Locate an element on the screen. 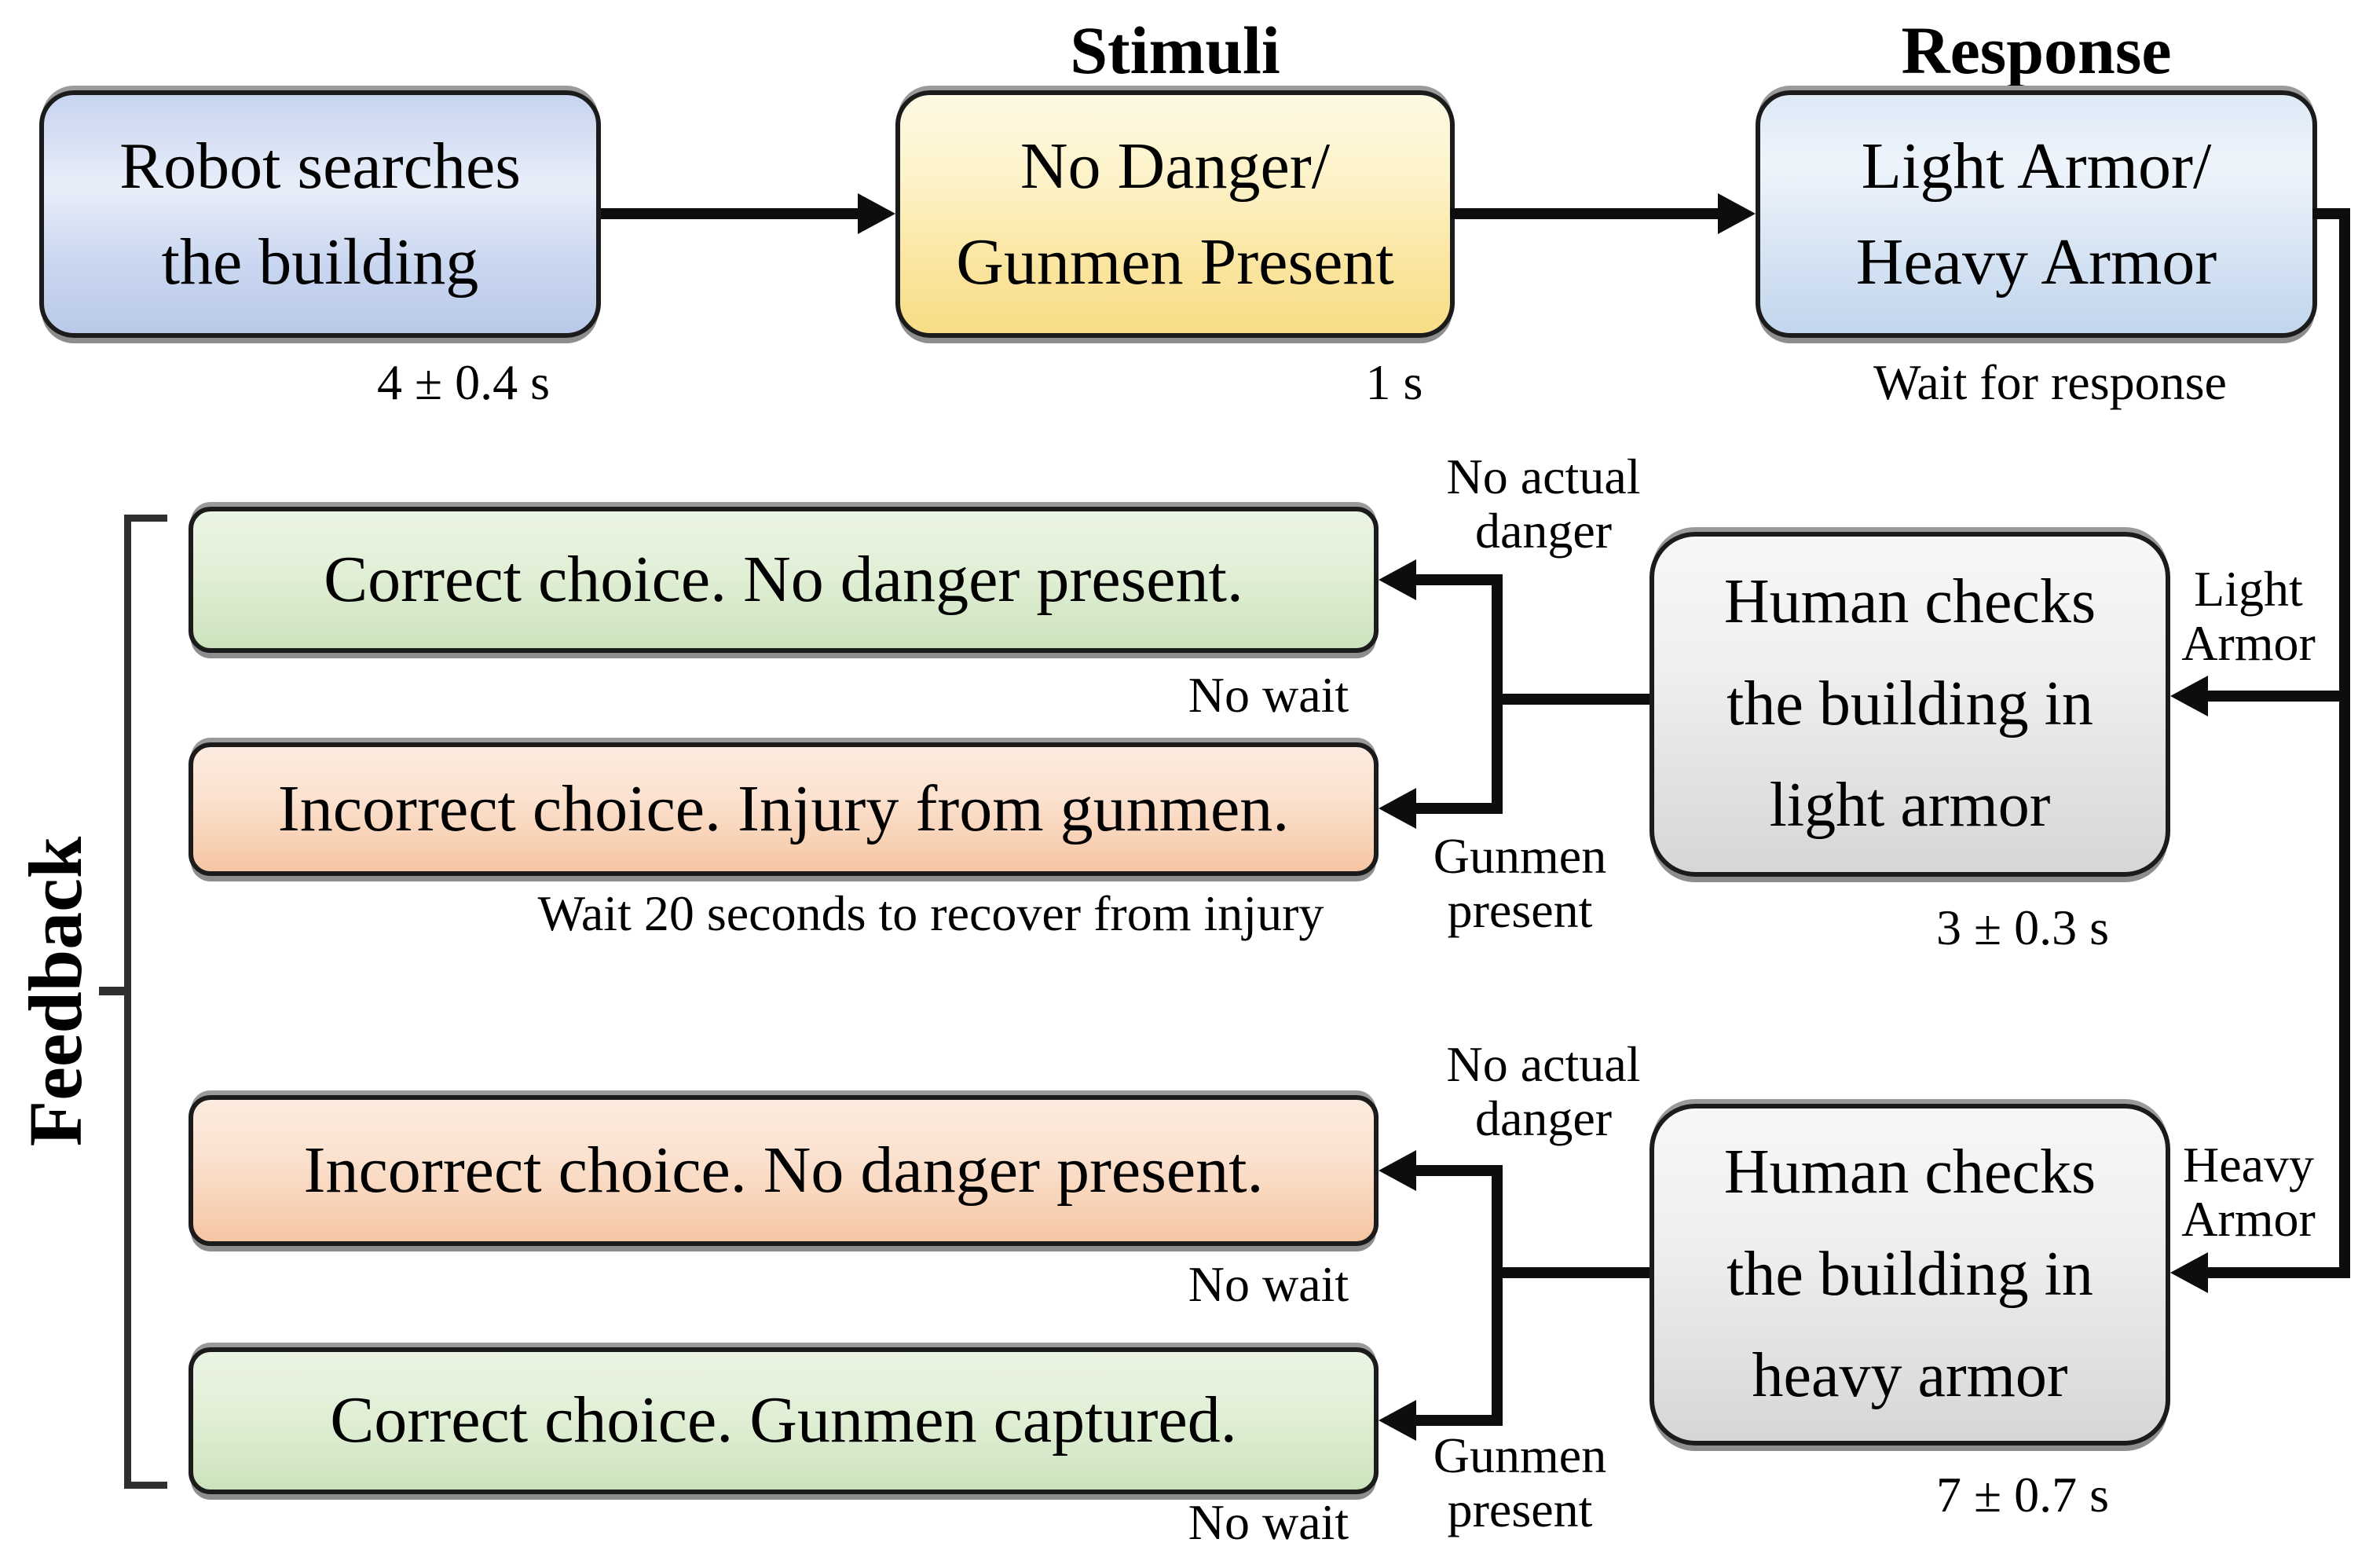 The image size is (2380, 1550). light-armor-branch-shaft is located at coordinates (2279, 696).